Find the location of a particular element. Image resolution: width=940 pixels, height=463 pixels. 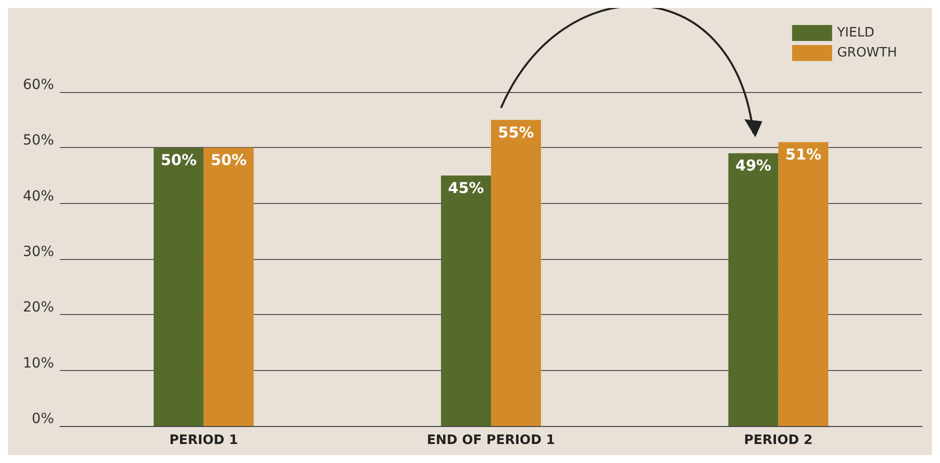

y-tick-label: 40% is located at coordinates (38, 196).